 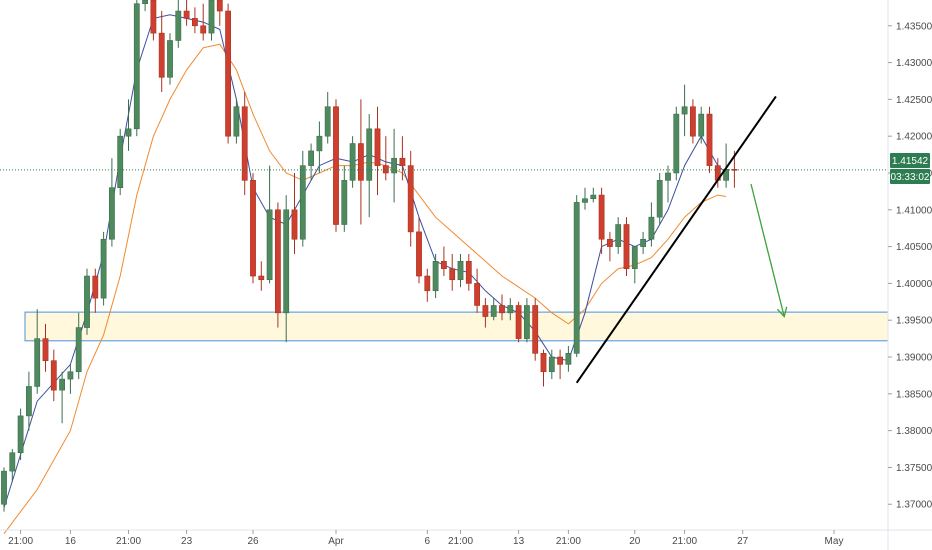 What do you see at coordinates (456, 326) in the screenshot?
I see `support-zone-rect` at bounding box center [456, 326].